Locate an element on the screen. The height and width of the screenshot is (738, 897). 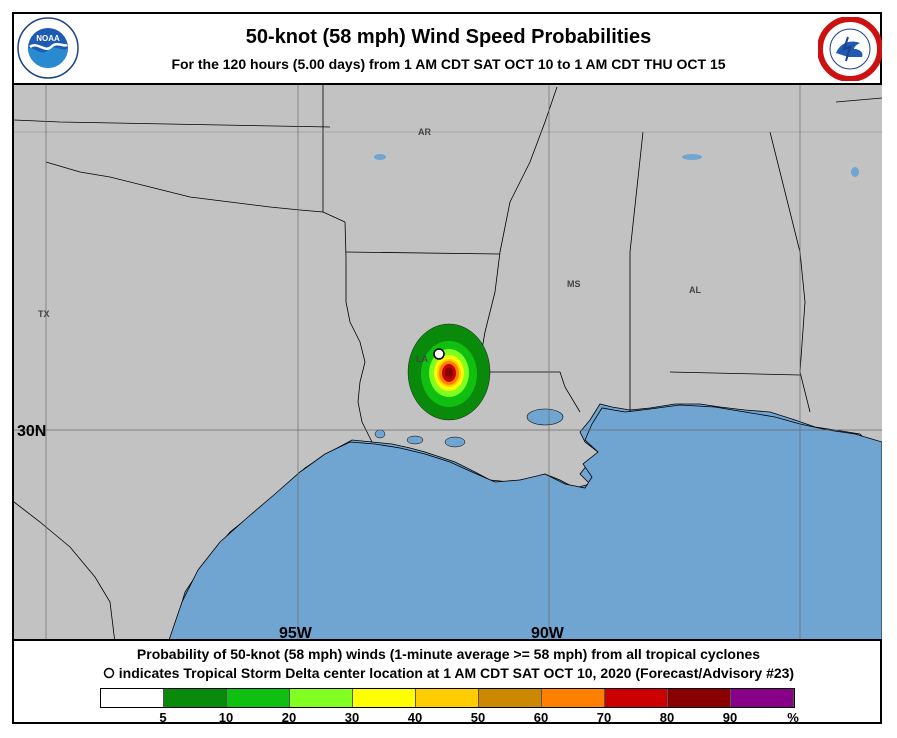
lake-ga is located at coordinates (855, 172).